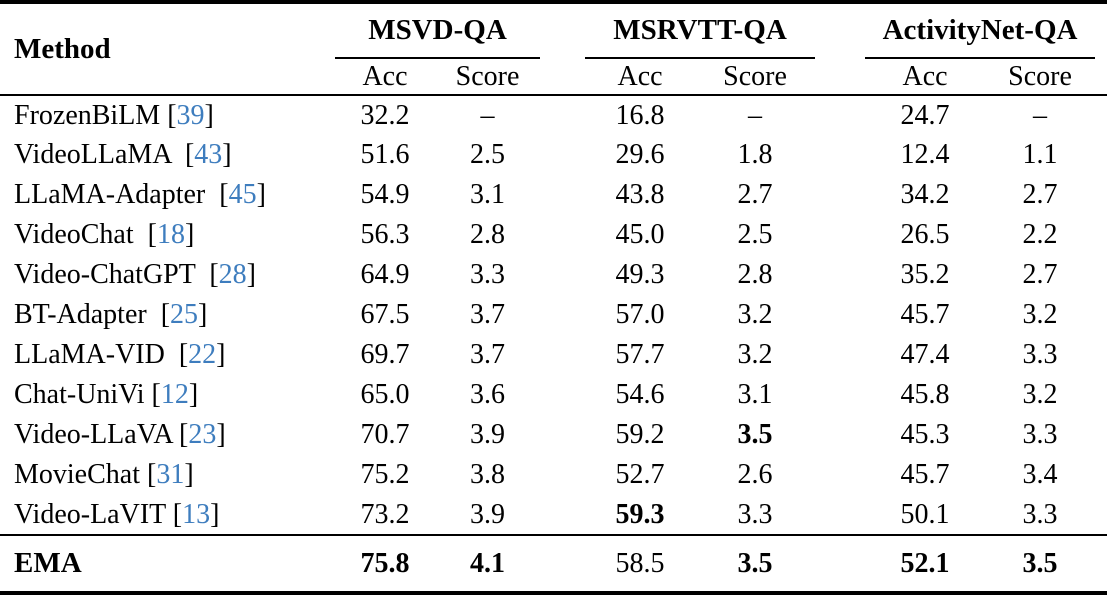  Describe the element at coordinates (925, 514) in the screenshot. I see `value-cell: 50.1` at that location.